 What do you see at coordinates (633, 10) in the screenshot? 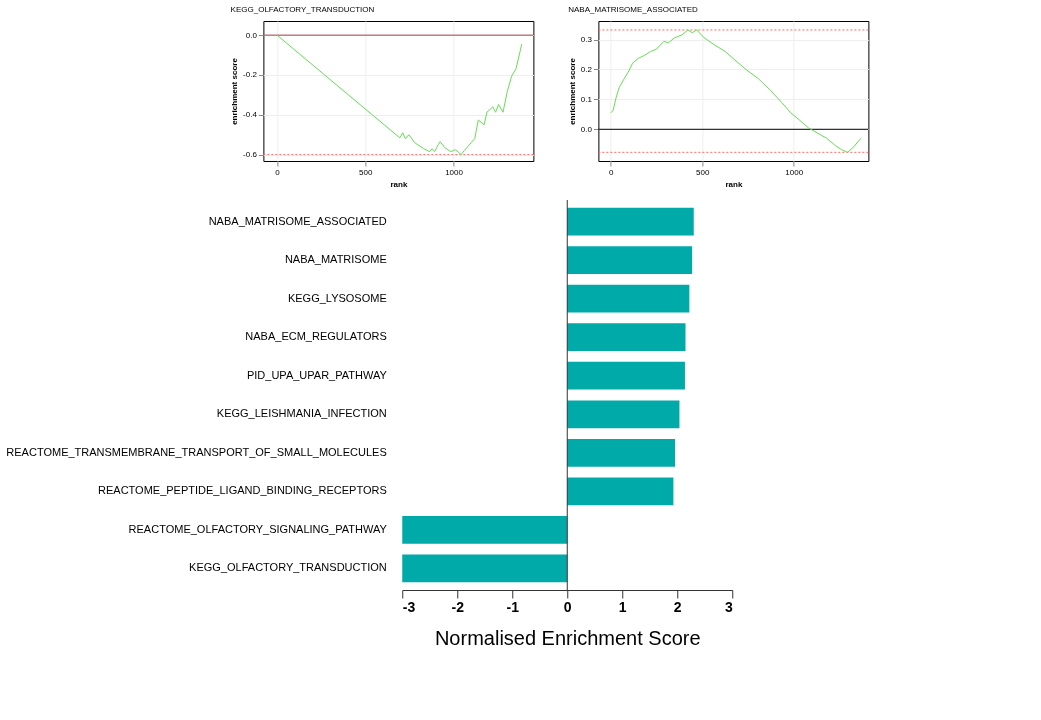
I see `chart-title: NABA_MATRISOME_ASSOCIATED` at bounding box center [633, 10].